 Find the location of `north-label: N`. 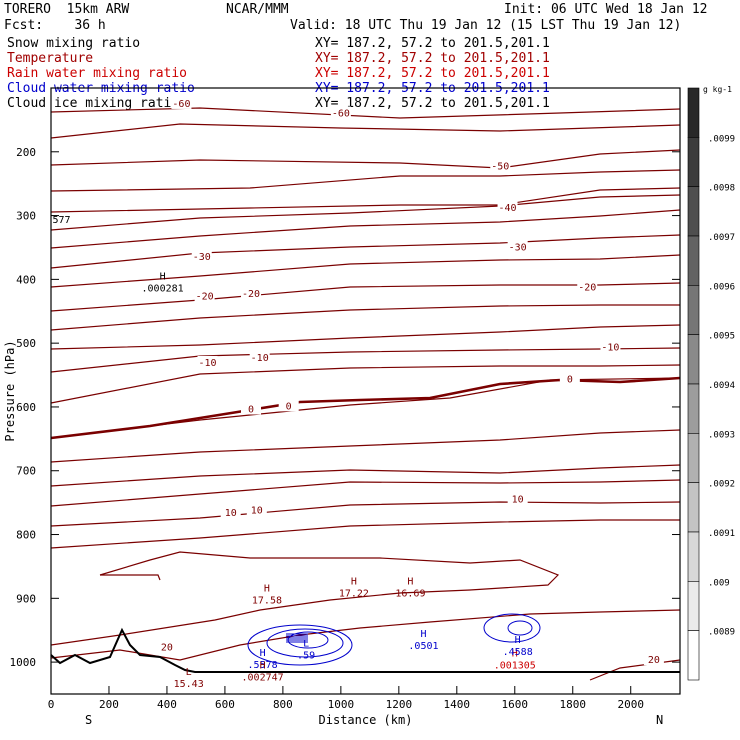

north-label: N is located at coordinates (659, 720).